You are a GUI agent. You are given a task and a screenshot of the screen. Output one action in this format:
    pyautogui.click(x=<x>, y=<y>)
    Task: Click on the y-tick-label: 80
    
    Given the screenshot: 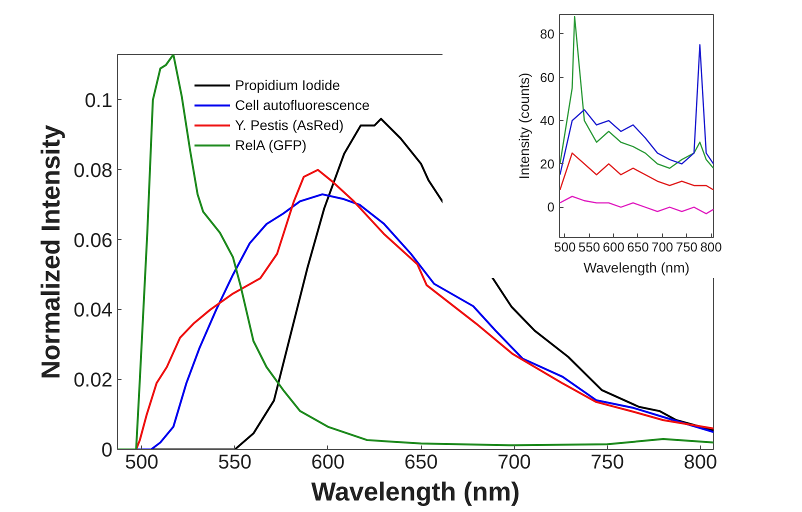 What is the action you would take?
    pyautogui.click(x=547, y=34)
    